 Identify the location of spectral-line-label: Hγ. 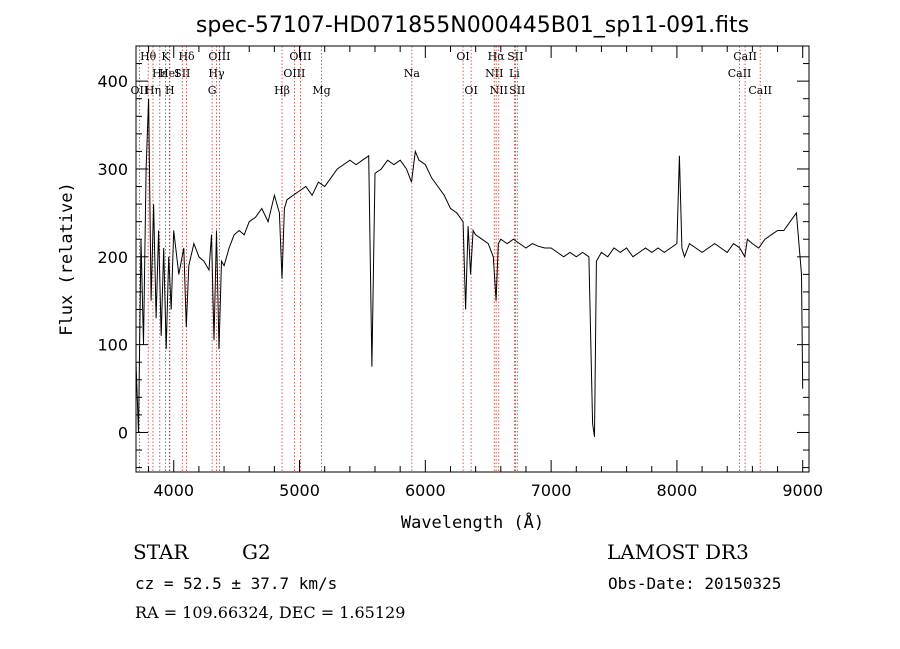
(216, 73).